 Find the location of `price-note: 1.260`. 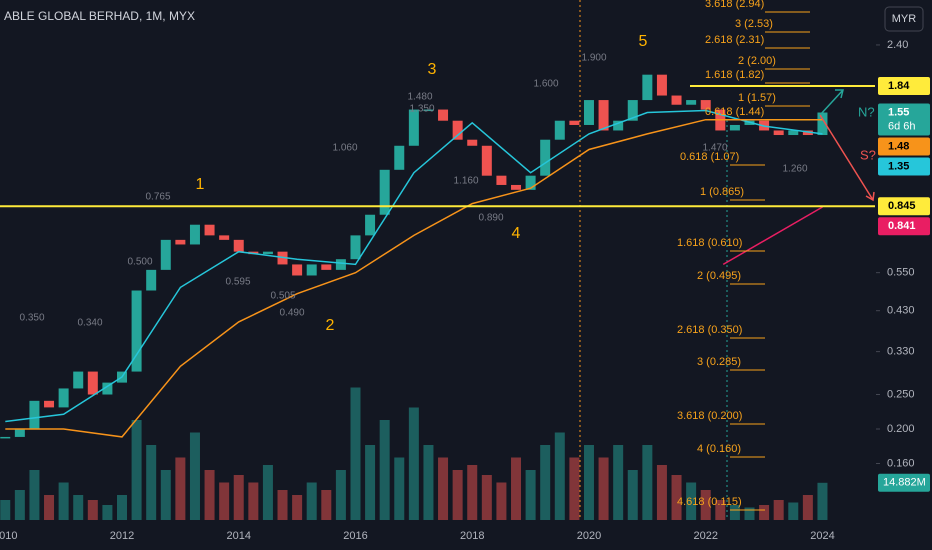

price-note: 1.260 is located at coordinates (794, 169).